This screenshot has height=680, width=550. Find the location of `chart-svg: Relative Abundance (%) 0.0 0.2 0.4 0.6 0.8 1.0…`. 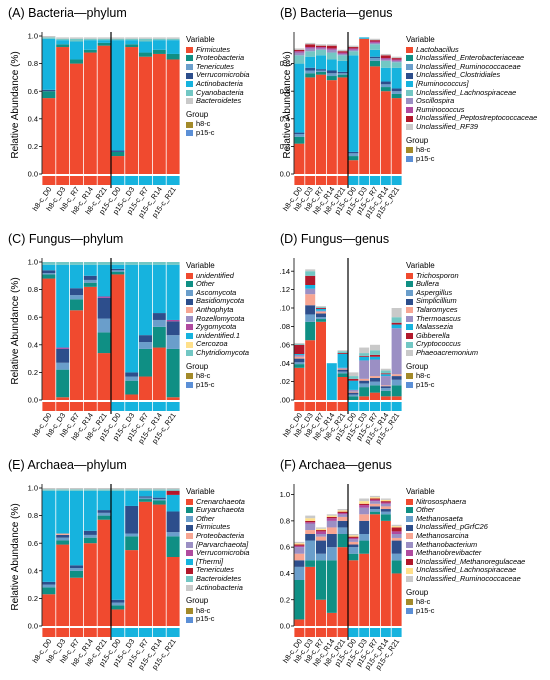

chart-svg: Relative Abundance (%) 0.0 0.2 0.4 0.6 0.8 1.0… is located at coordinates (95, 577).